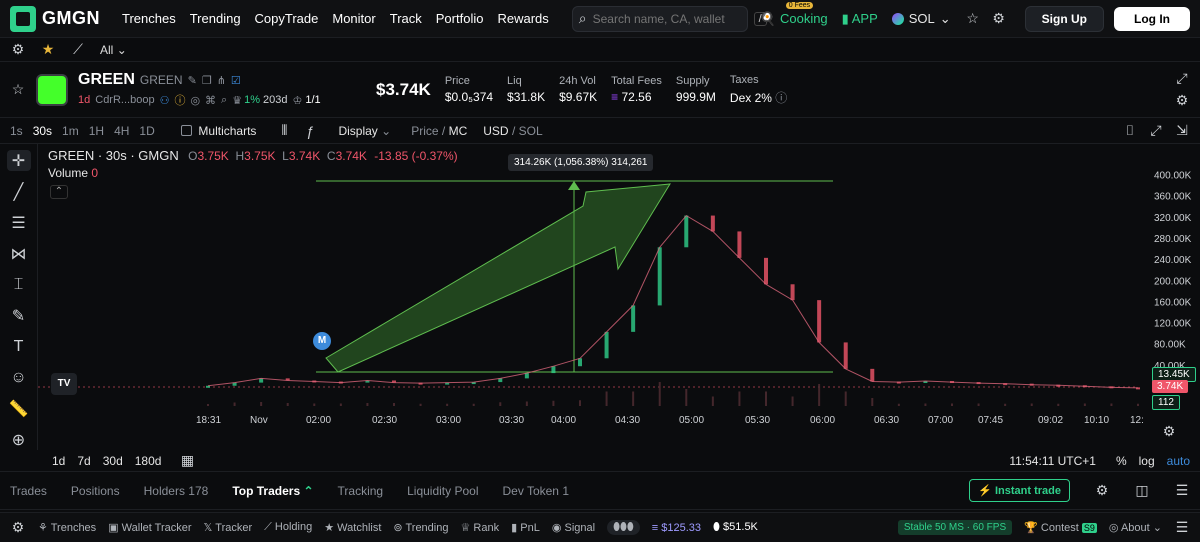 The width and height of the screenshot is (1200, 542). I want to click on tab-top-traders: Top Traders ⌃, so click(272, 491).